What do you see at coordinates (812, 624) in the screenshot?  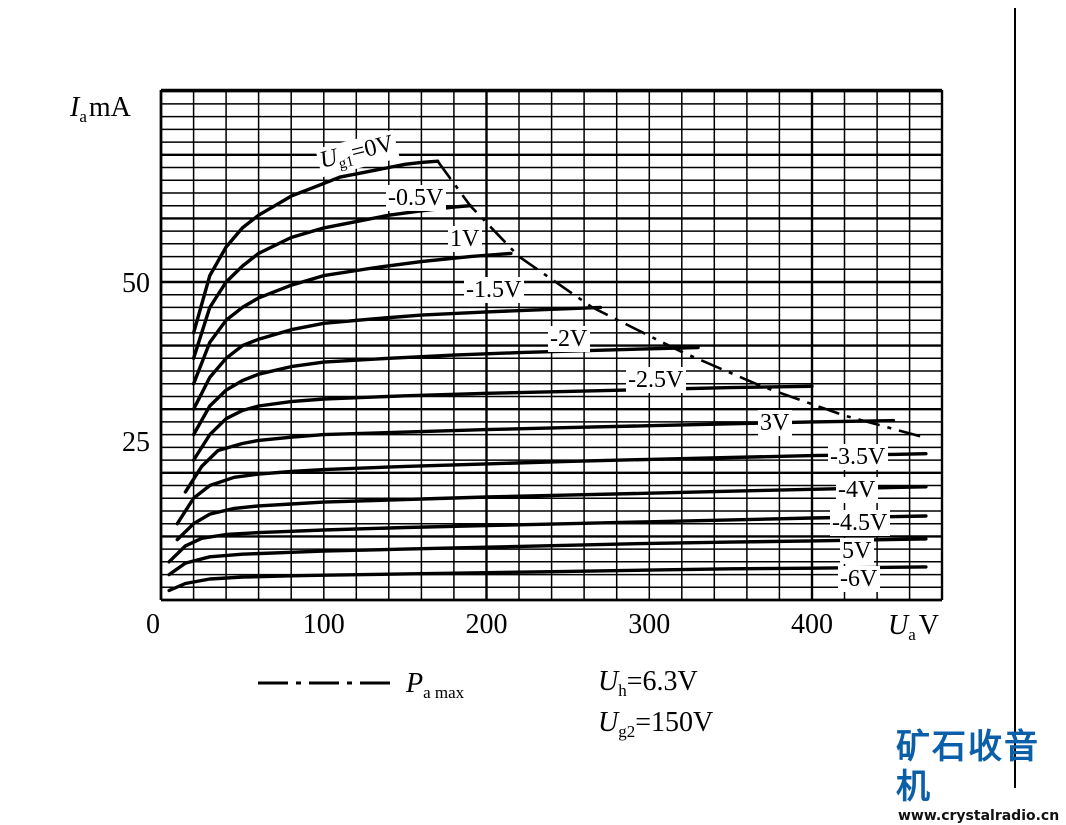 I see `x-tick-400: 400` at bounding box center [812, 624].